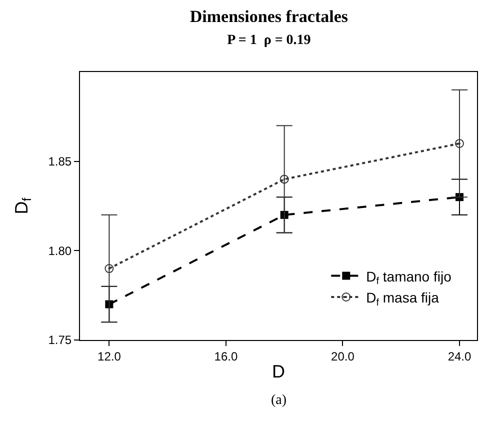  I want to click on text: (a), so click(279, 400).